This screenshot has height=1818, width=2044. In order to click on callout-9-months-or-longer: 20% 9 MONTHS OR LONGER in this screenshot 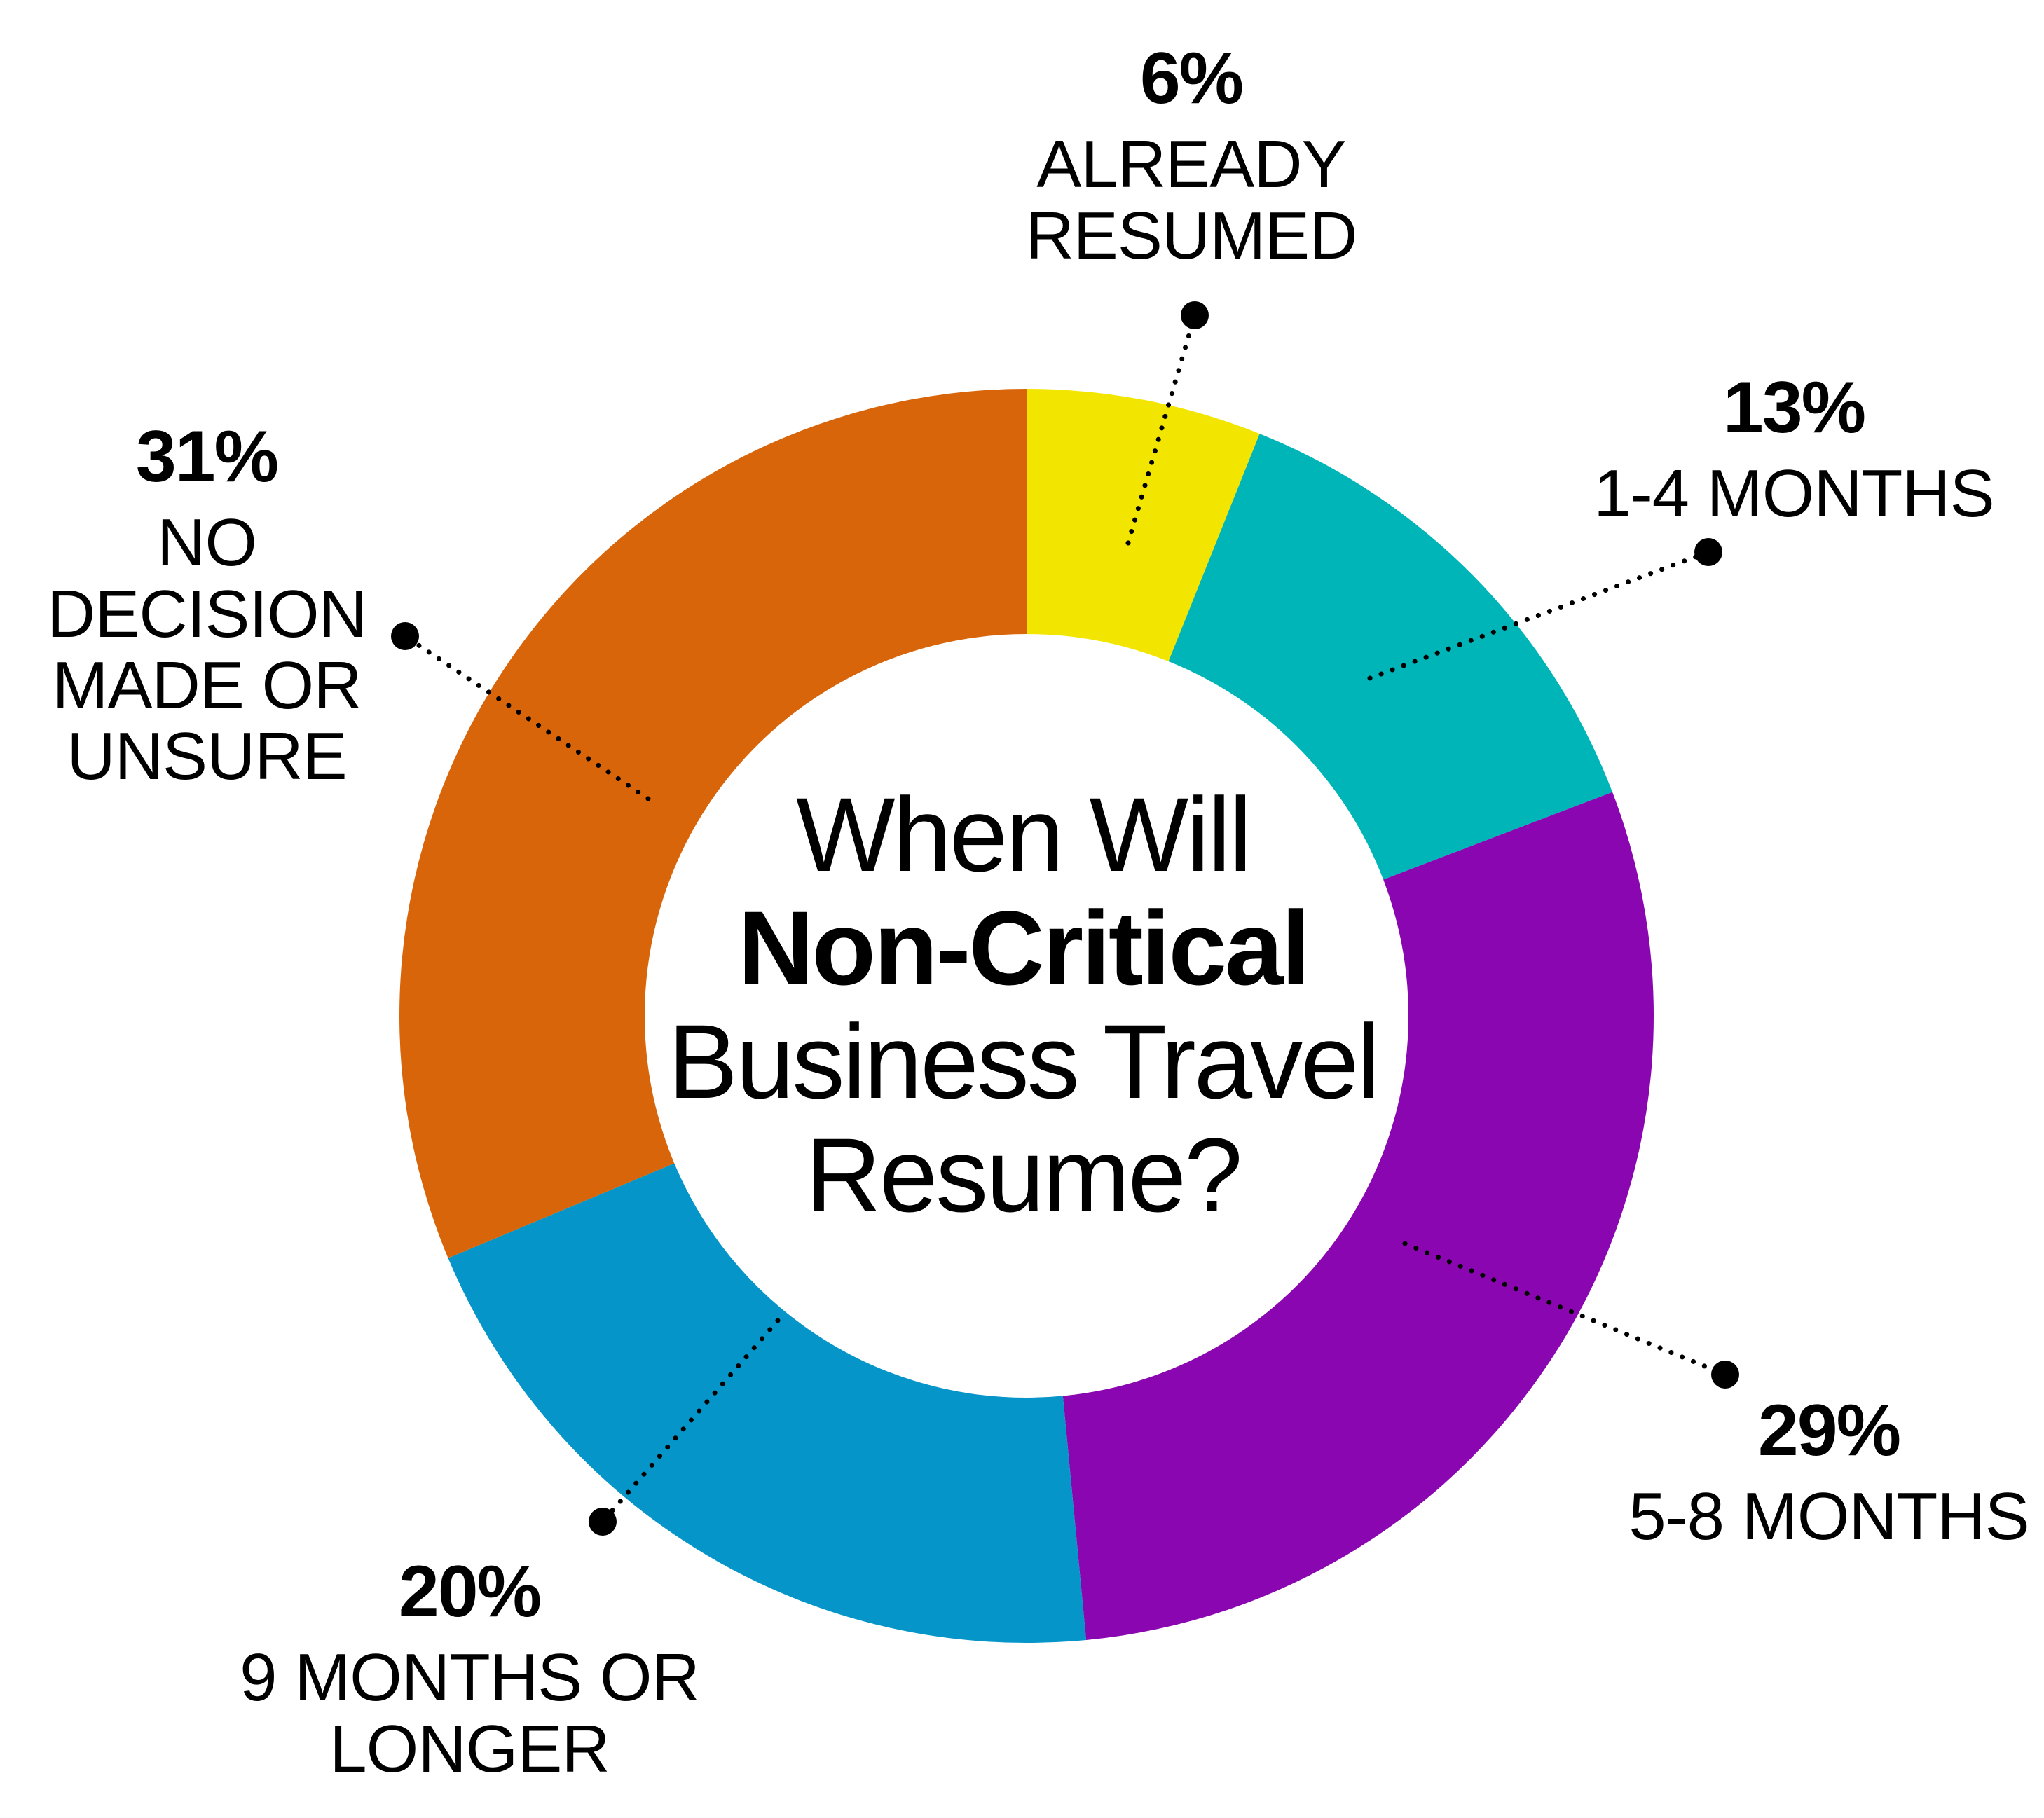, I will do `click(470, 1669)`.